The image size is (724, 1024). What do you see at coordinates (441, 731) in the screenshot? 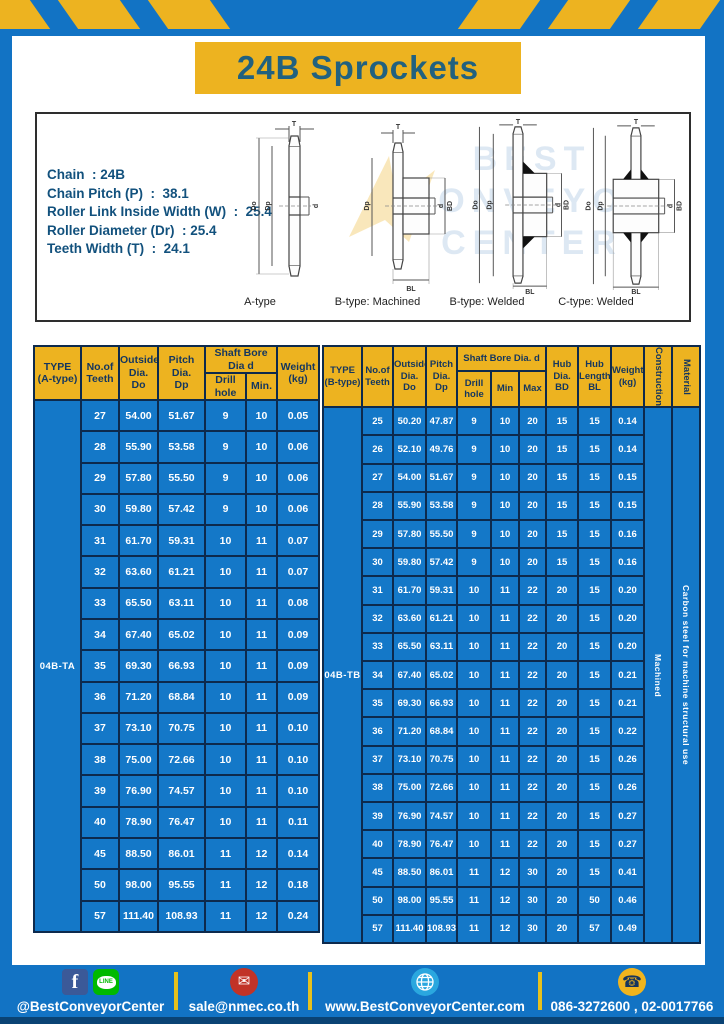
I see `table-cell: 68.84` at bounding box center [441, 731].